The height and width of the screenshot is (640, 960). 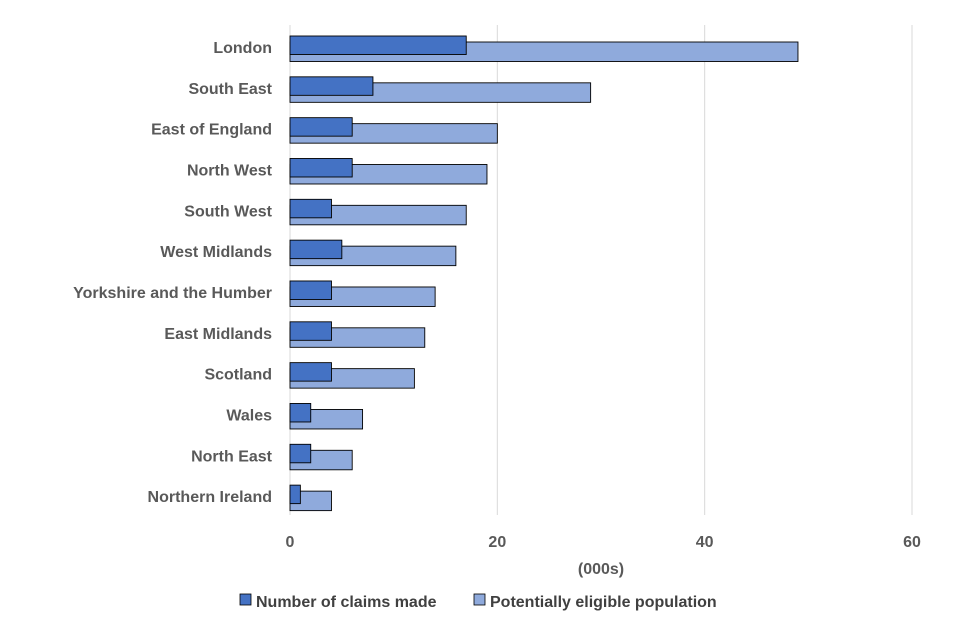 I want to click on legend-item-eligible: Potentially eligible population, so click(x=595, y=602).